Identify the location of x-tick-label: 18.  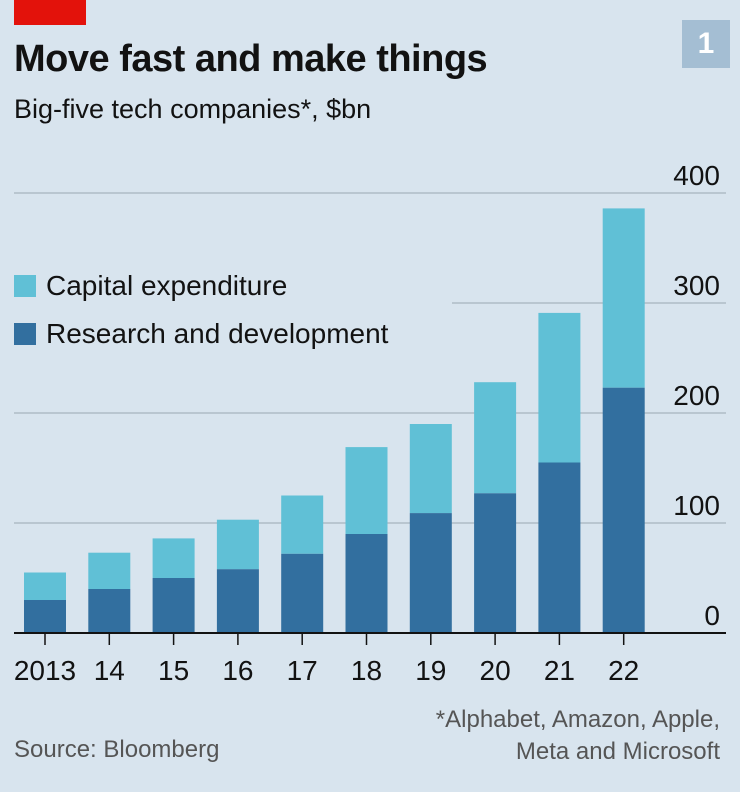
(366, 670).